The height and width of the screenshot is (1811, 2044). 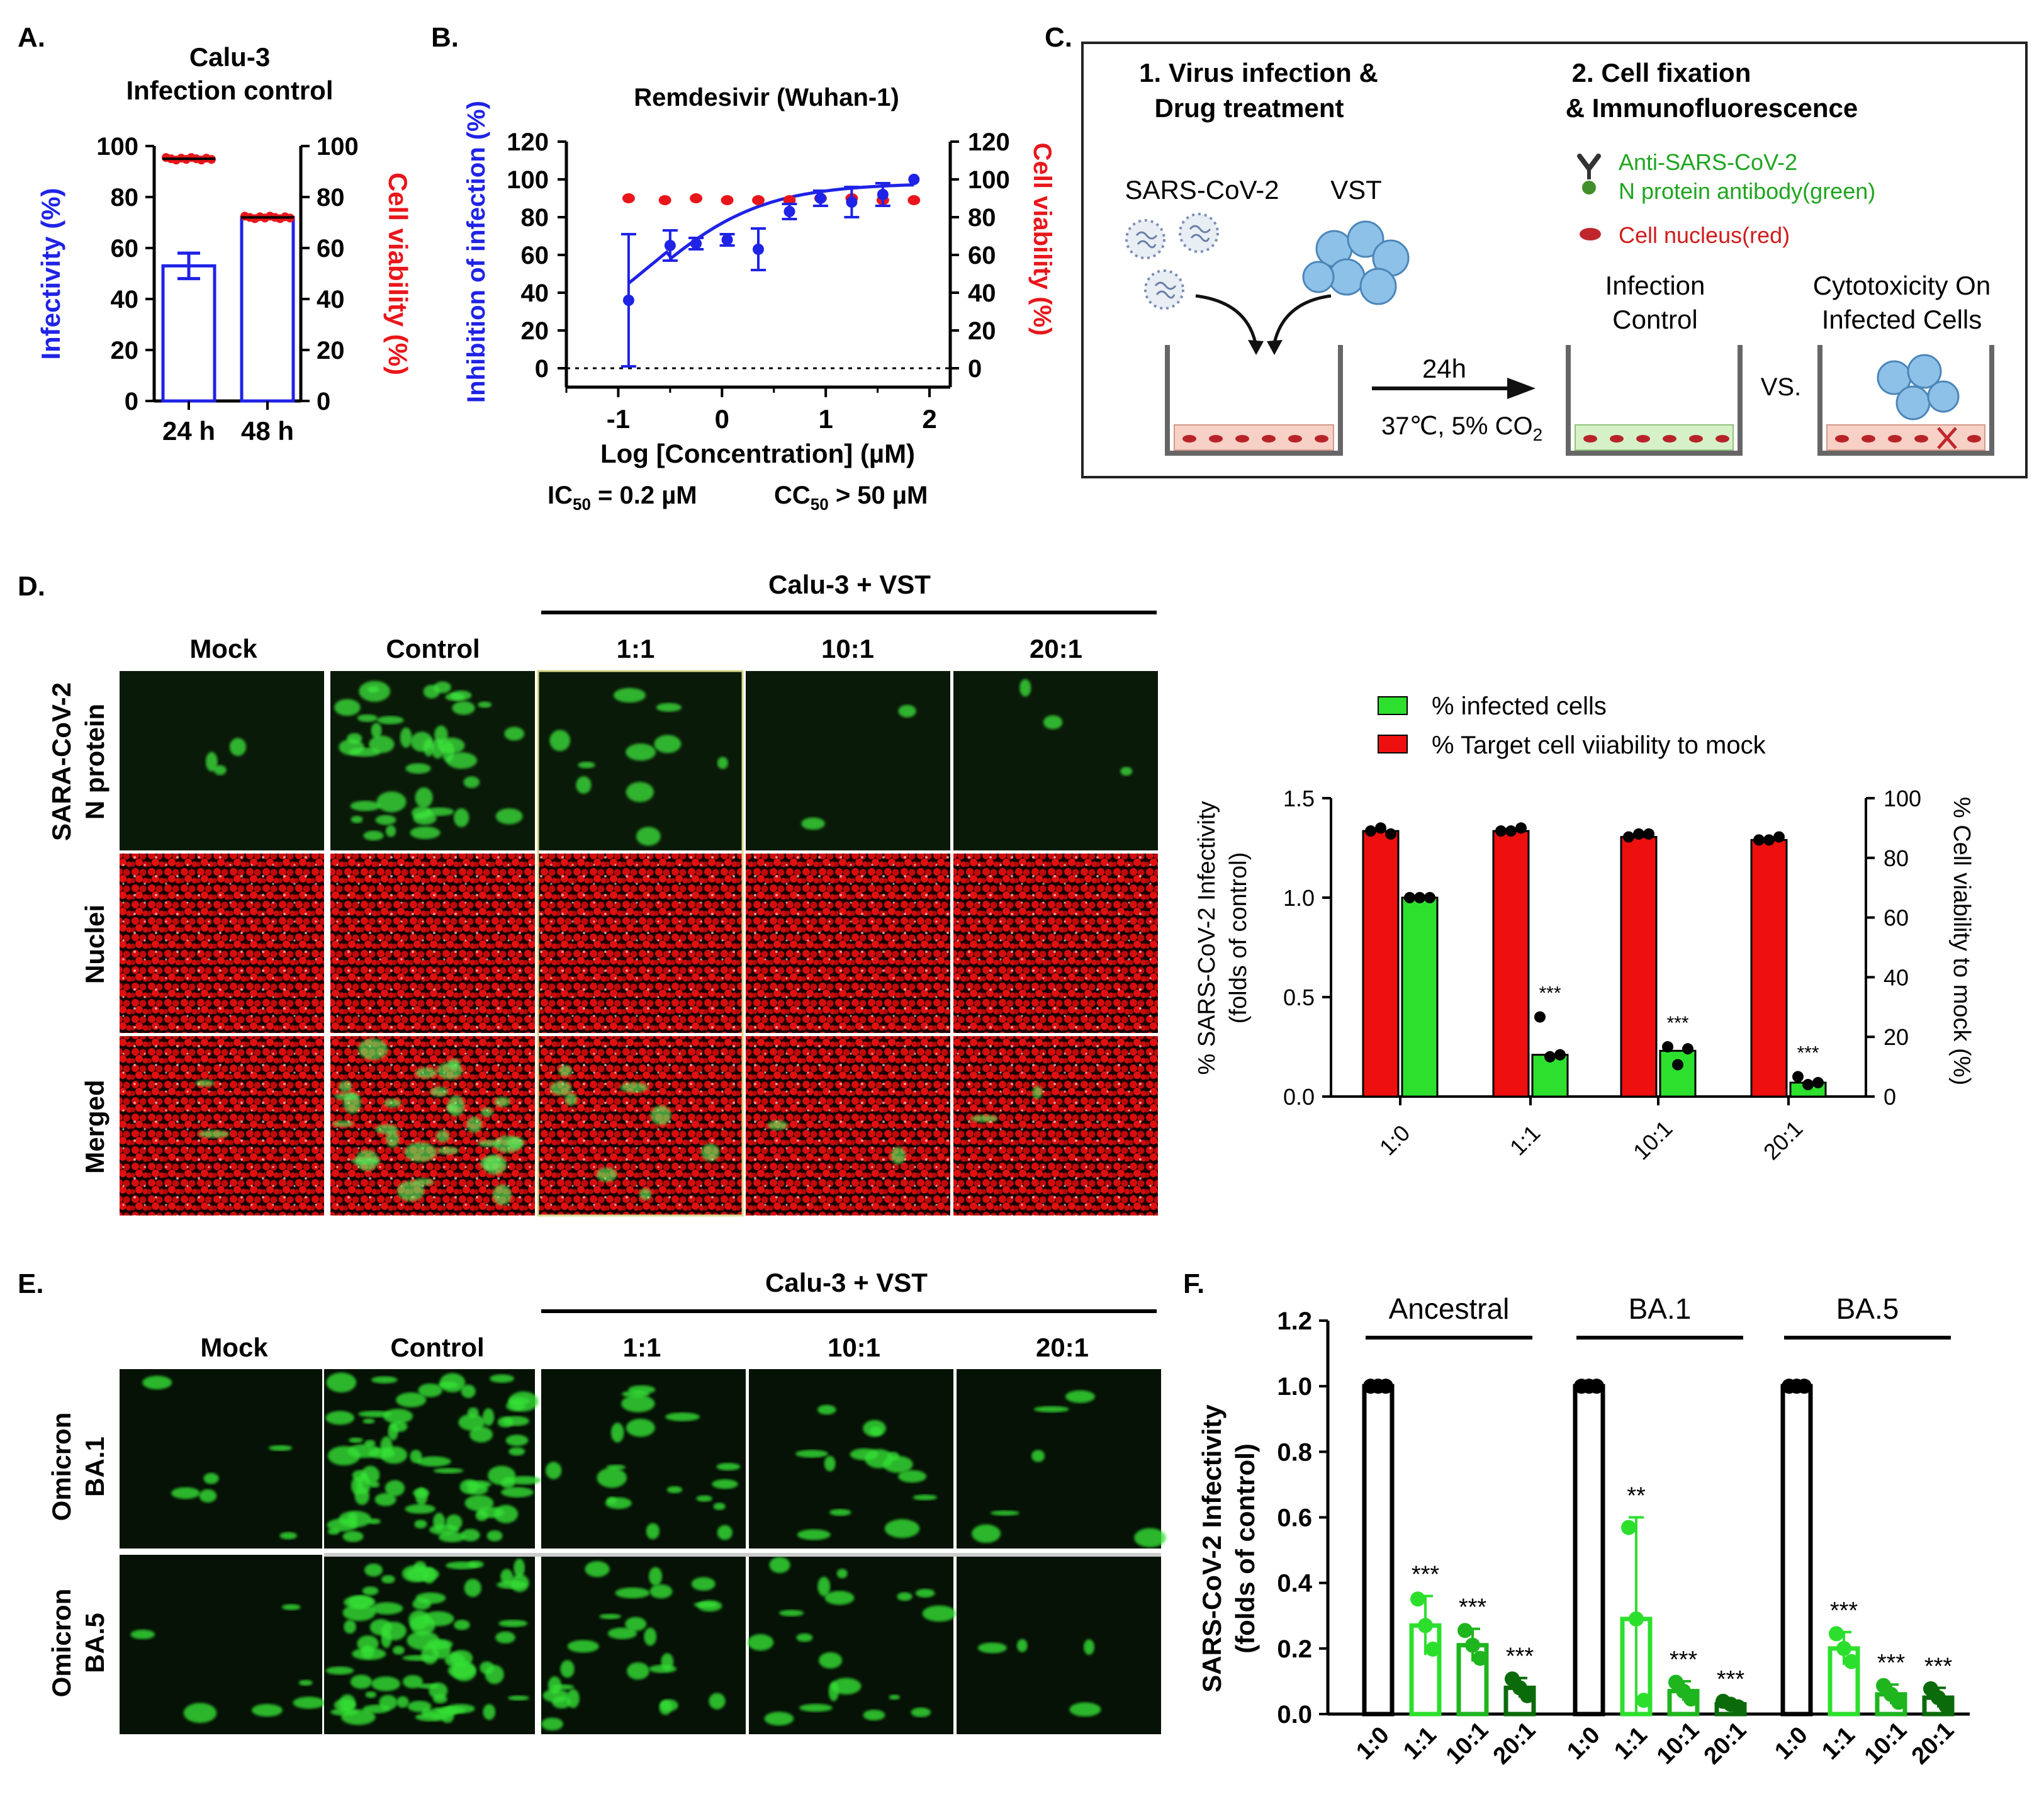 What do you see at coordinates (1521, 388) in the screenshot?
I see `incubation-arrowhead-icon` at bounding box center [1521, 388].